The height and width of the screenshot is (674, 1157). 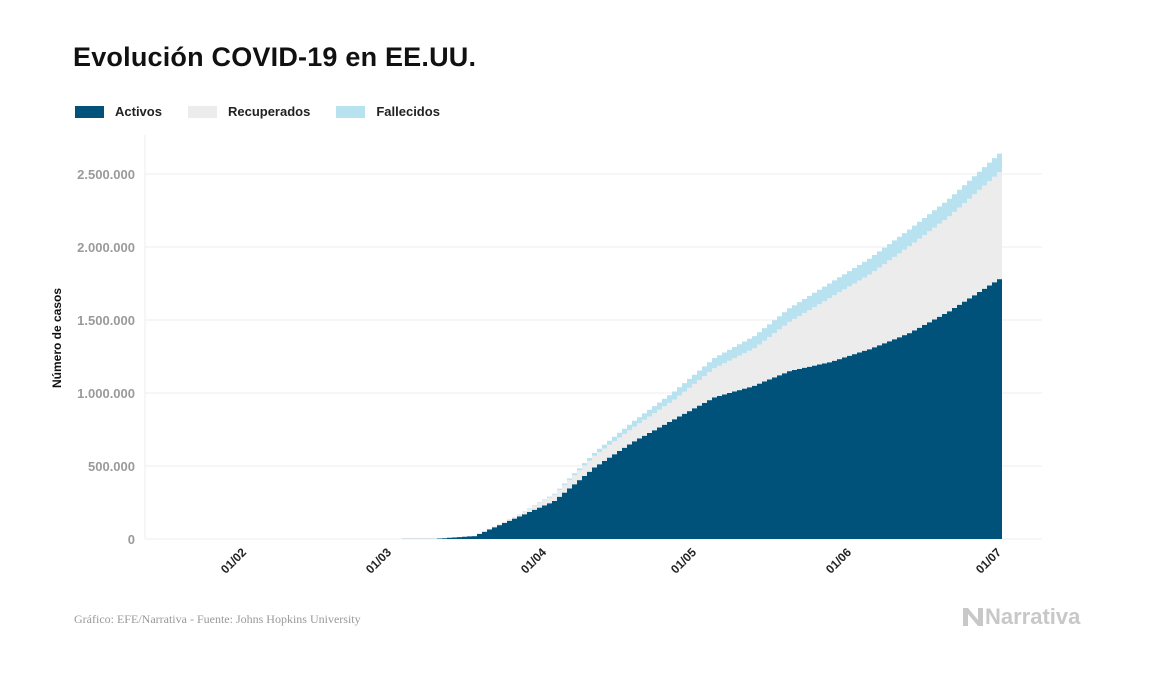 What do you see at coordinates (138, 111) in the screenshot?
I see `legend-label-activos: Activos` at bounding box center [138, 111].